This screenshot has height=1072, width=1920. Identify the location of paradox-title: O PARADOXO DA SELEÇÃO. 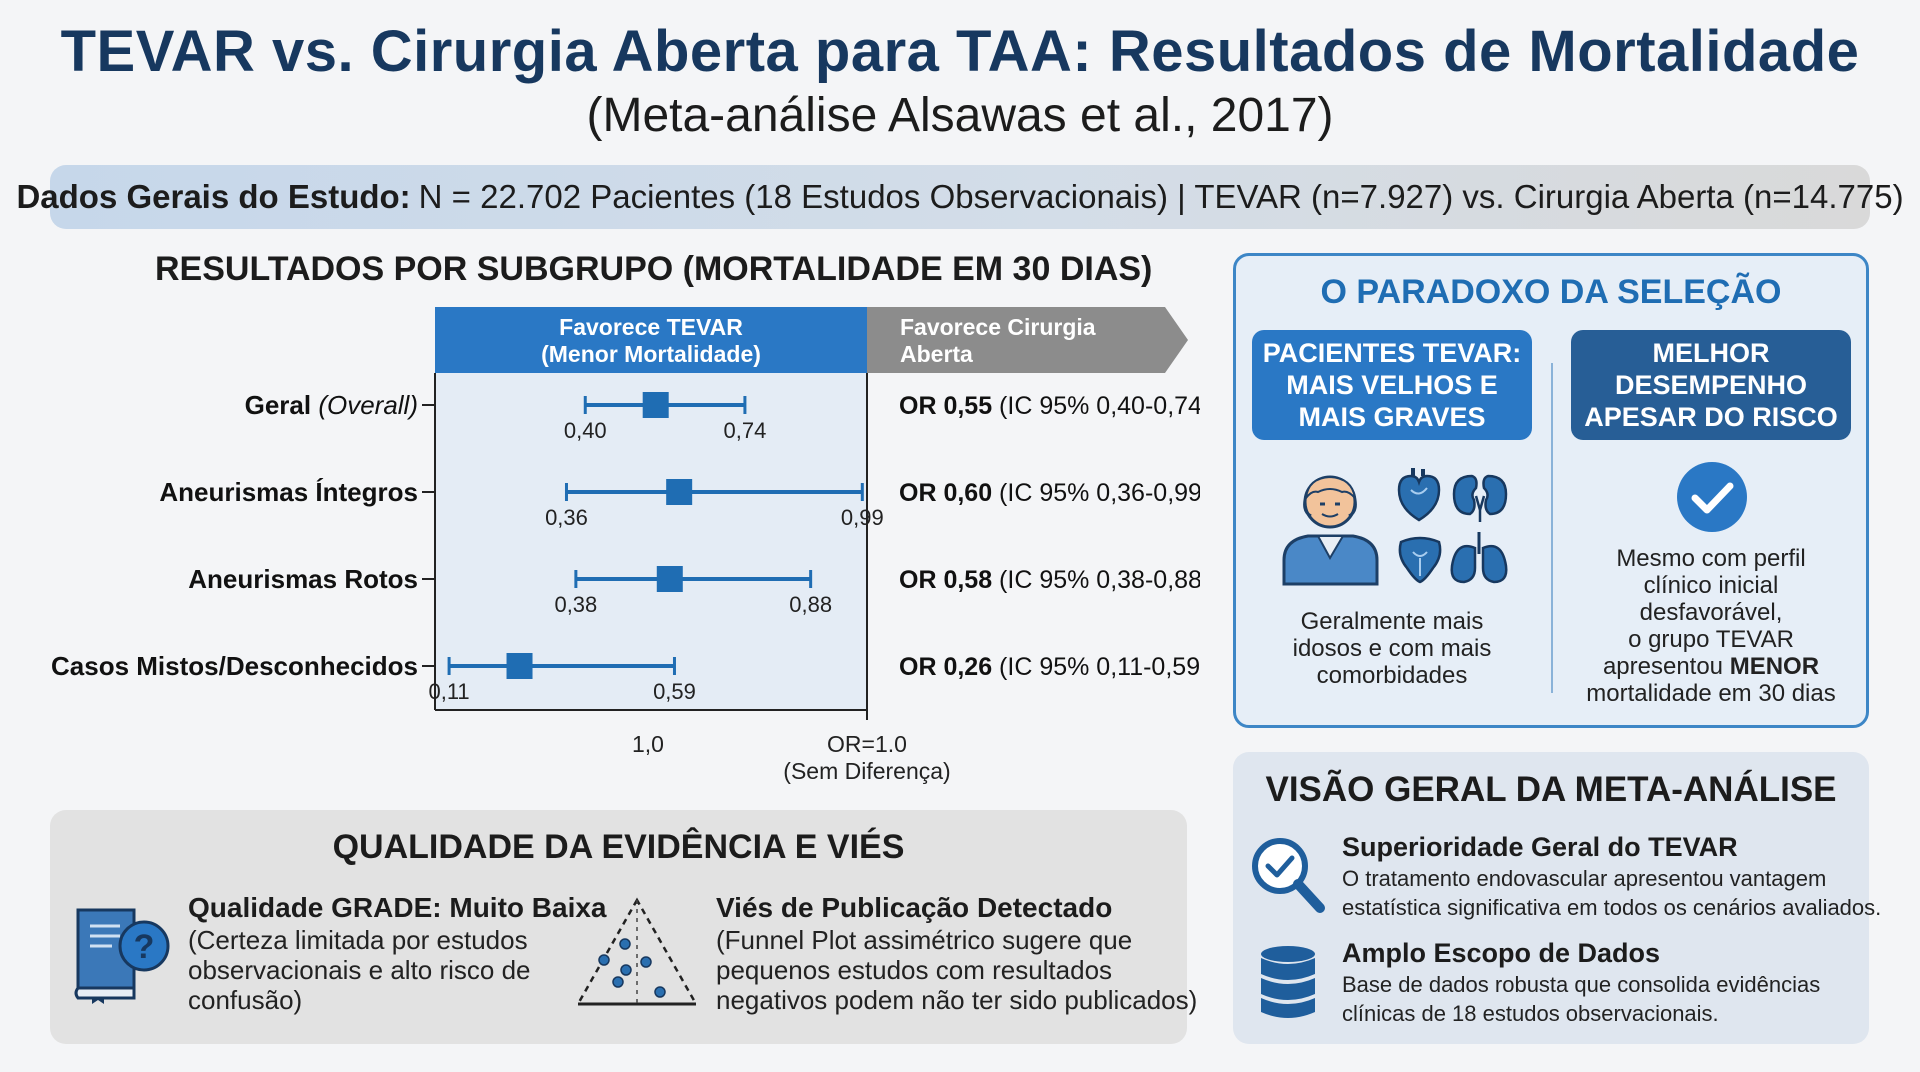
(1551, 292).